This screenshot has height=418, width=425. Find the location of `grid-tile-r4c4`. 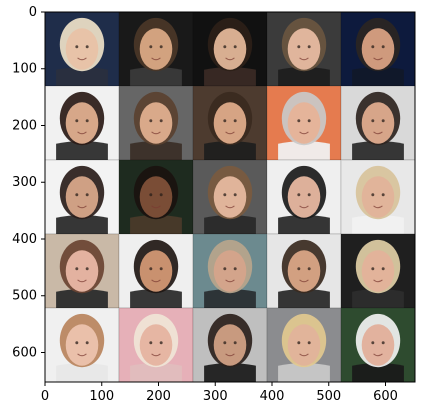

grid-tile-r4c4 is located at coordinates (304, 271).